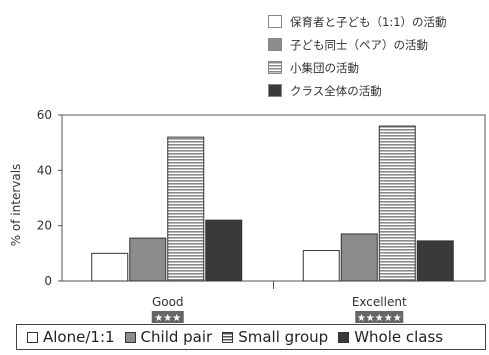 The image size is (489, 355). Describe the element at coordinates (359, 257) in the screenshot. I see `bar-excellent-child-pair` at that location.